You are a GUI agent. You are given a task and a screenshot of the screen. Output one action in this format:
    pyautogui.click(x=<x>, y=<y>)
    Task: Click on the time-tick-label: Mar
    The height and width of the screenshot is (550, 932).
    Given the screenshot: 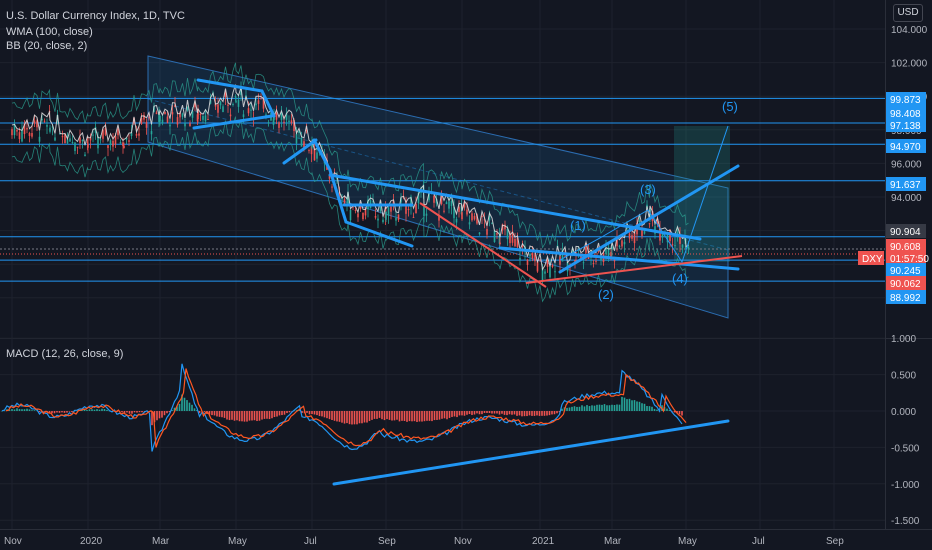 What is the action you would take?
    pyautogui.click(x=161, y=541)
    